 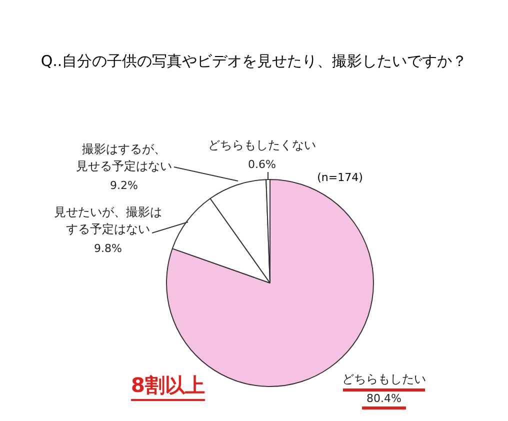 What do you see at coordinates (384, 398) in the screenshot?
I see `data-label: 80.4%` at bounding box center [384, 398].